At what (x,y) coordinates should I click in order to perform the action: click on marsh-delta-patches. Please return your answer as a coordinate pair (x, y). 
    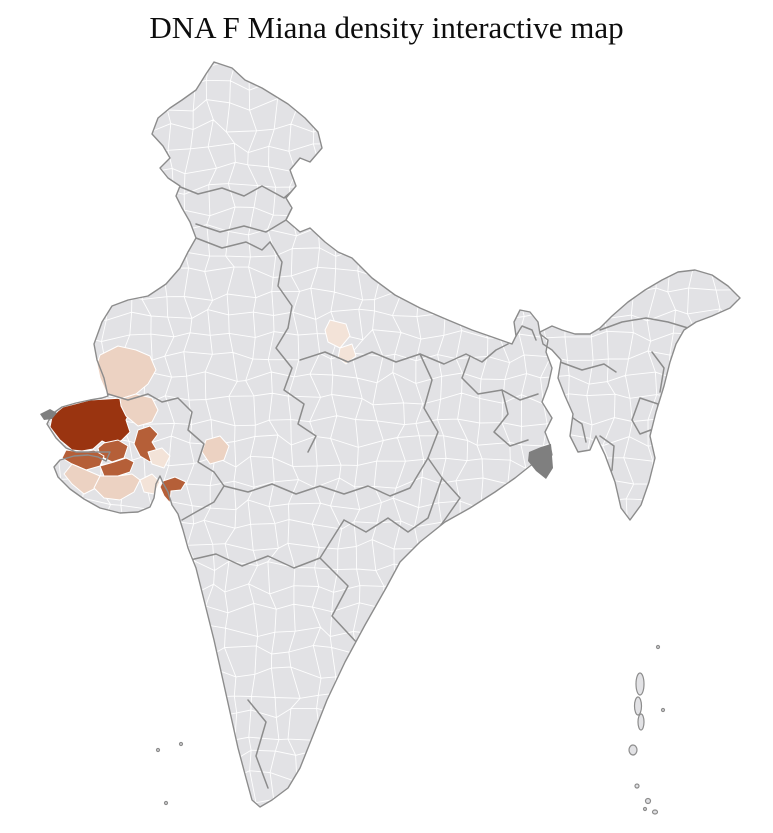
    Looking at the image, I should click on (296, 444).